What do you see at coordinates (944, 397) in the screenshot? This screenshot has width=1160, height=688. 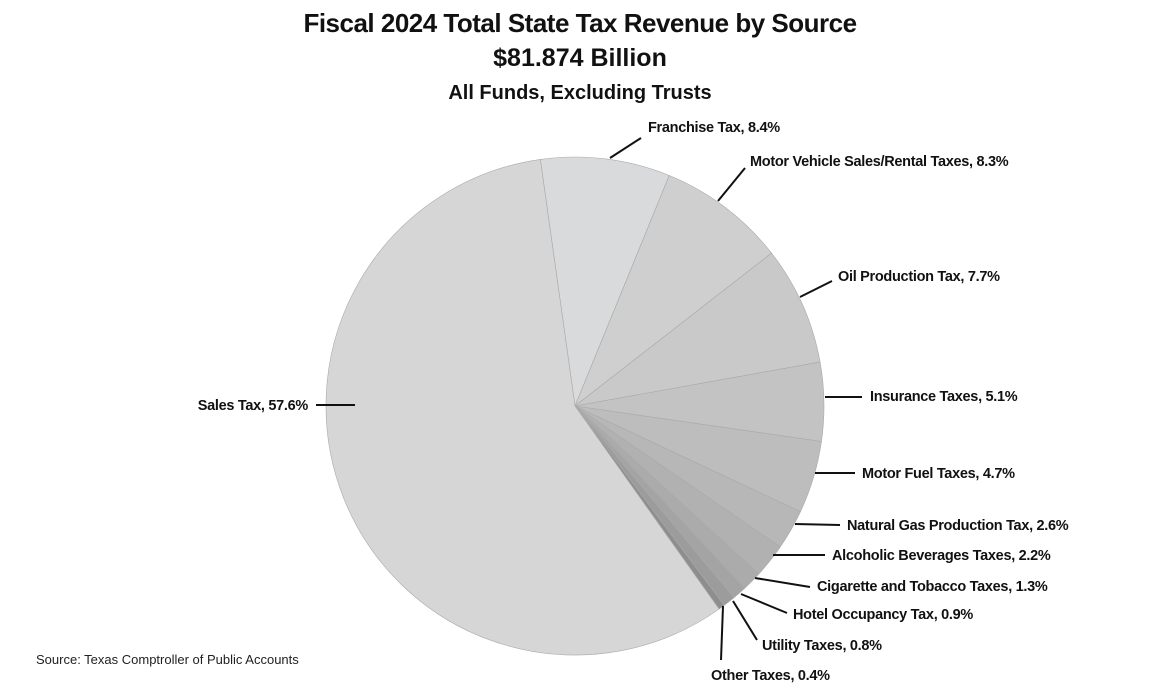 I see `data-label-insurance-taxes: Insurance Taxes, 5.1%` at bounding box center [944, 397].